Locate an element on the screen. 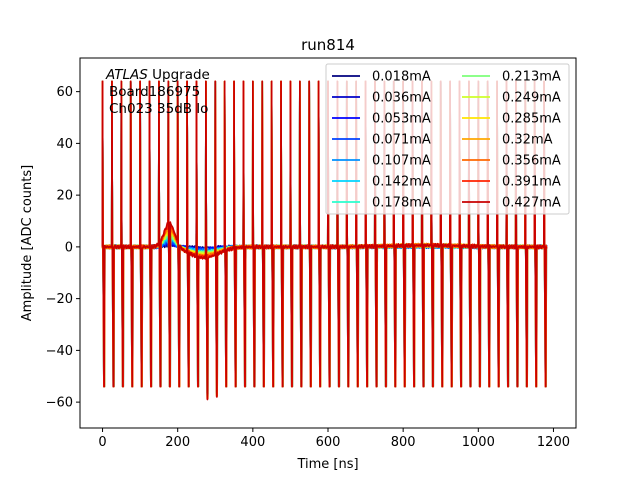 Image resolution: width=640 pixels, height=480 pixels. legend-label: 0.427mA is located at coordinates (531, 203).